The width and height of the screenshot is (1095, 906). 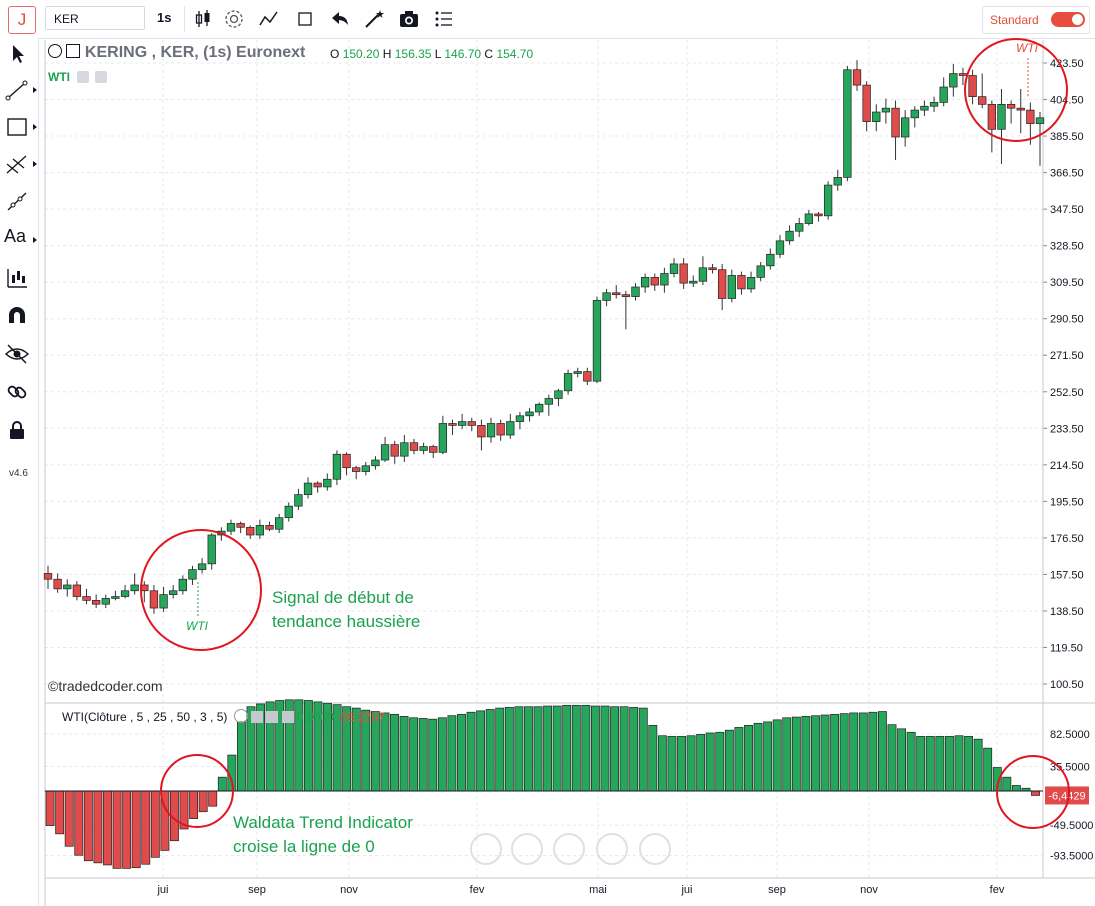 I want to click on ohlc-values: O 150.20 H 156.35 L 146.70 C 154.70, so click(x=432, y=54).